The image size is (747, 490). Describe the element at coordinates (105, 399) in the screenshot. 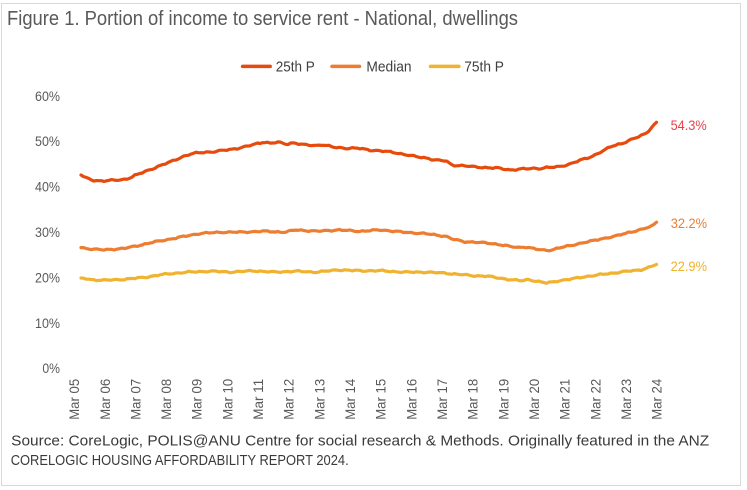

I see `svg-text: Mar 06` at that location.